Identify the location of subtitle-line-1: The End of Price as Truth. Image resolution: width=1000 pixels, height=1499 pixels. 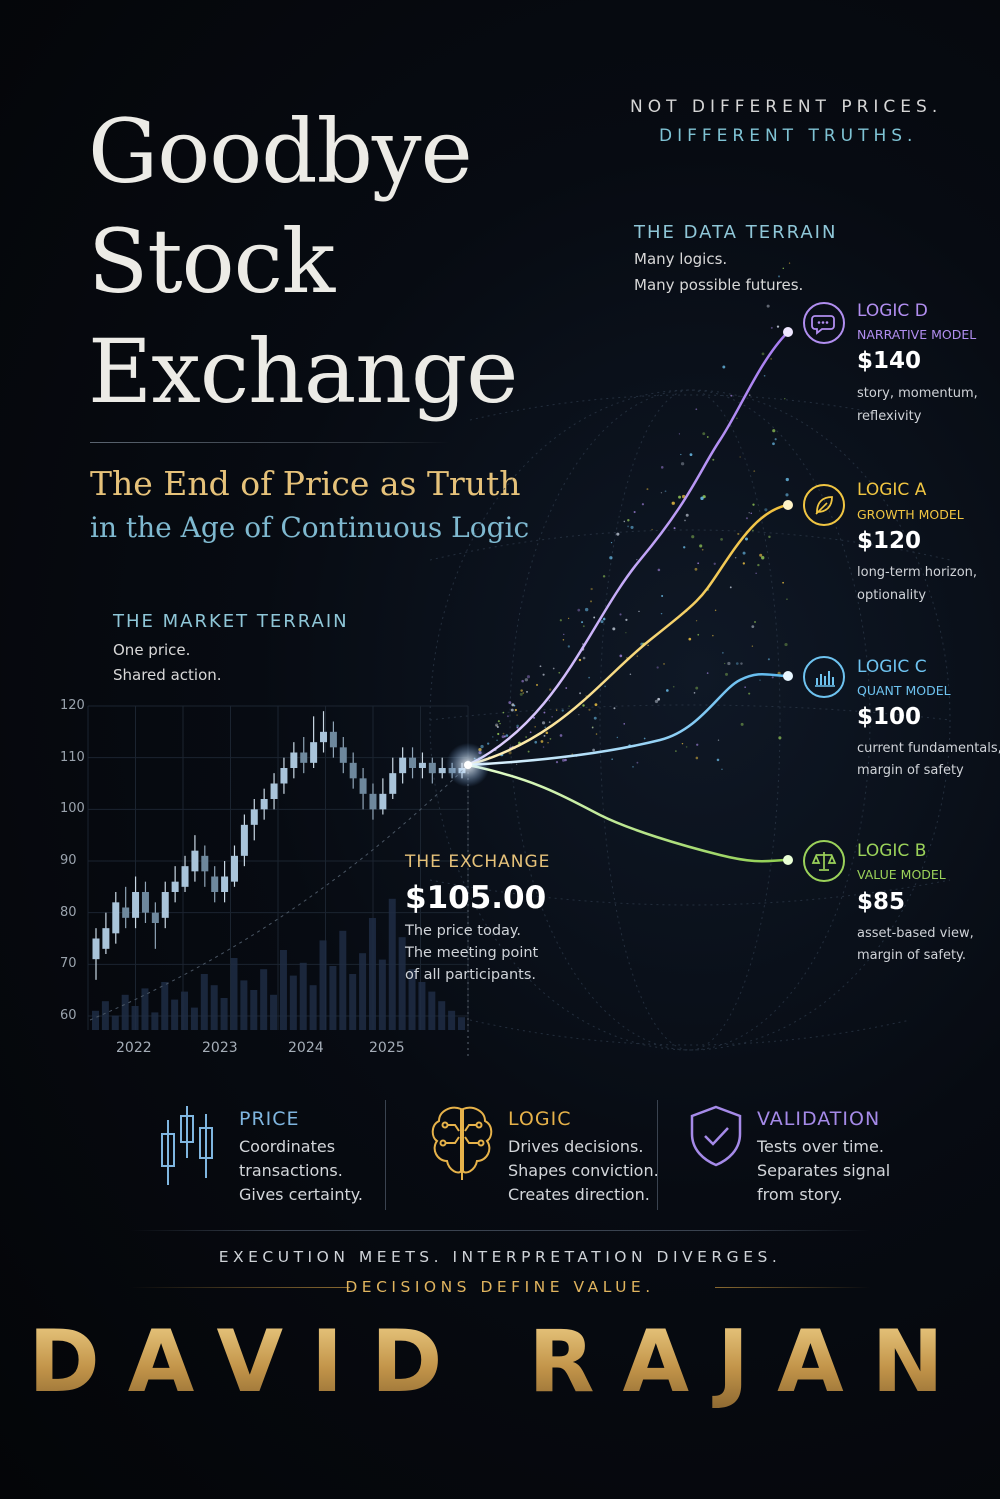
(305, 483).